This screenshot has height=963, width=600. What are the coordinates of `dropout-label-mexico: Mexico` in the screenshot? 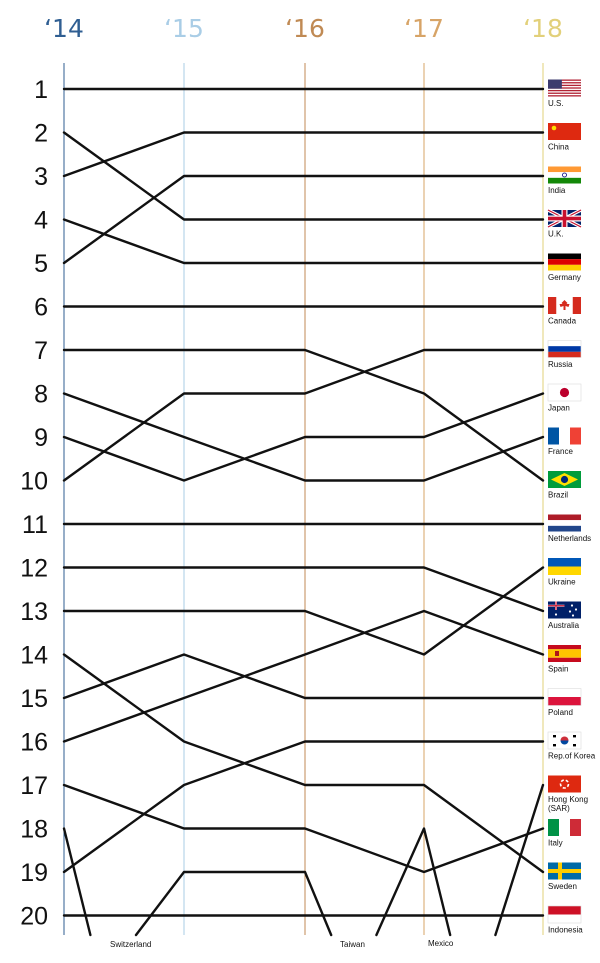 It's located at (441, 943).